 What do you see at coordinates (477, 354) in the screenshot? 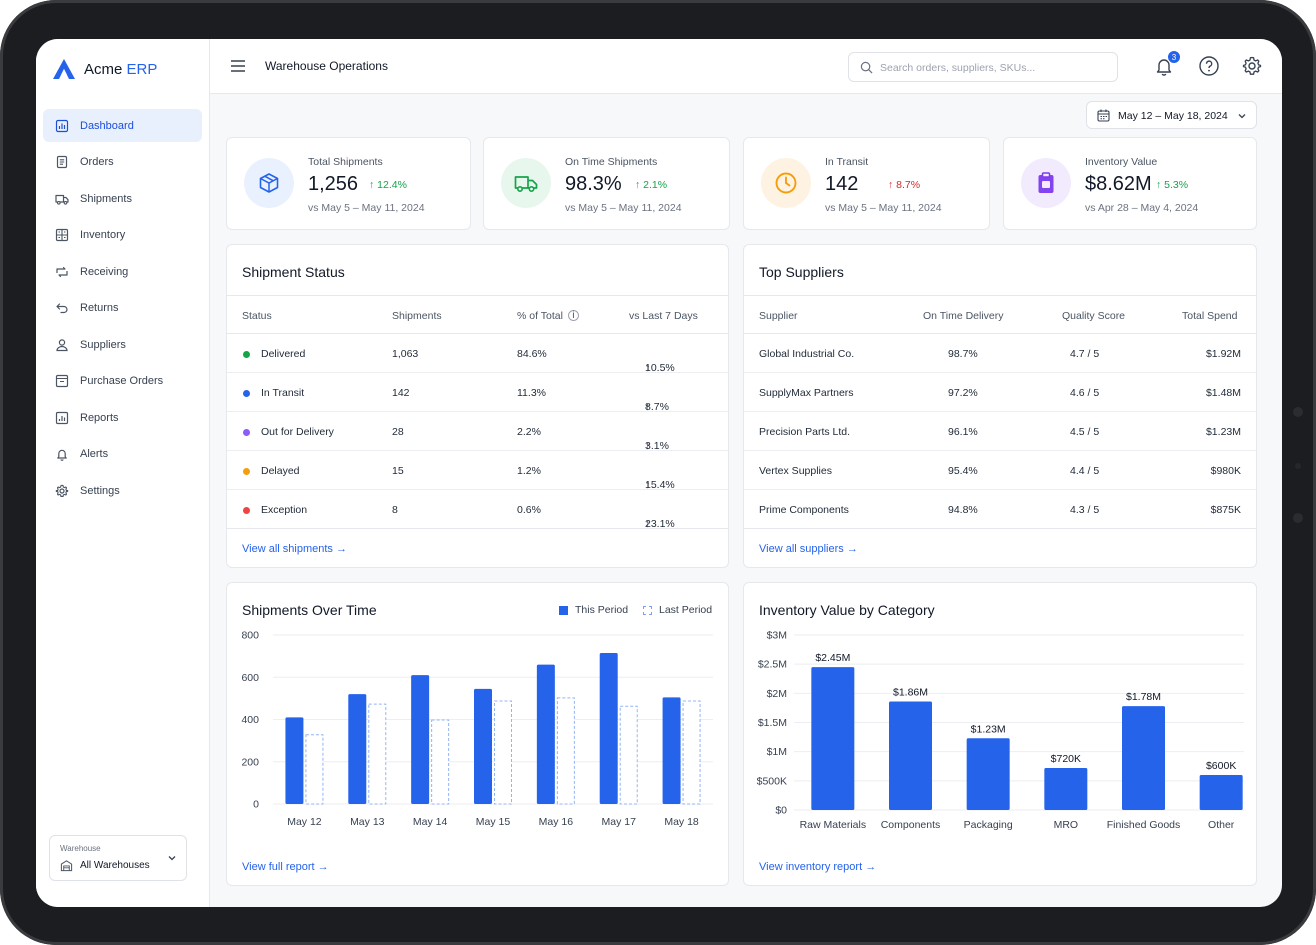
I see `table-row: Delivered 1,063 84.6% ↑ 10.5%` at bounding box center [477, 354].